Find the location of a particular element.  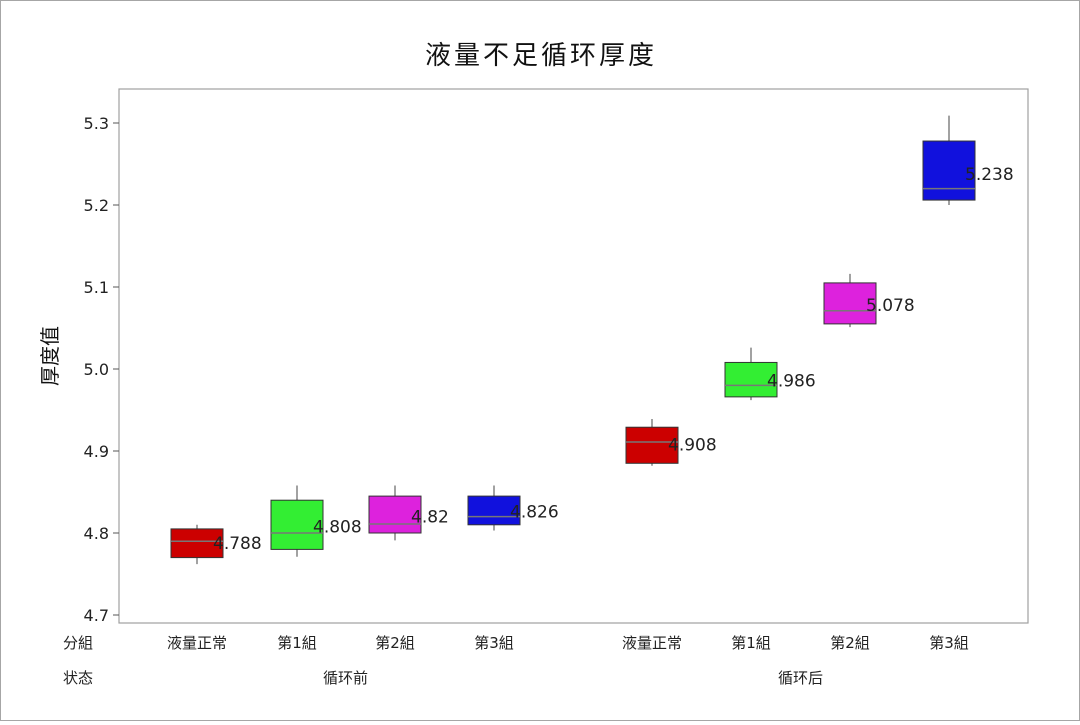

y-tick-label: 5.0 is located at coordinates (96, 369).